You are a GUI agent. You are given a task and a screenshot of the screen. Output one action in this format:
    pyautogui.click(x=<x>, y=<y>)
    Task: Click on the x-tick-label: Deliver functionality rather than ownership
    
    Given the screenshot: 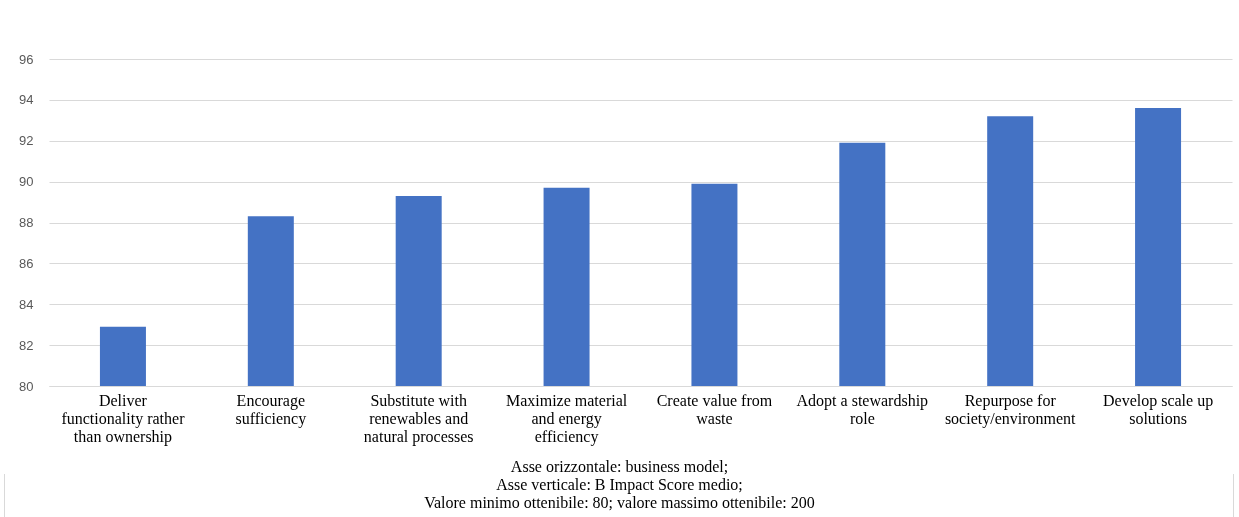 What is the action you would take?
    pyautogui.click(x=123, y=418)
    